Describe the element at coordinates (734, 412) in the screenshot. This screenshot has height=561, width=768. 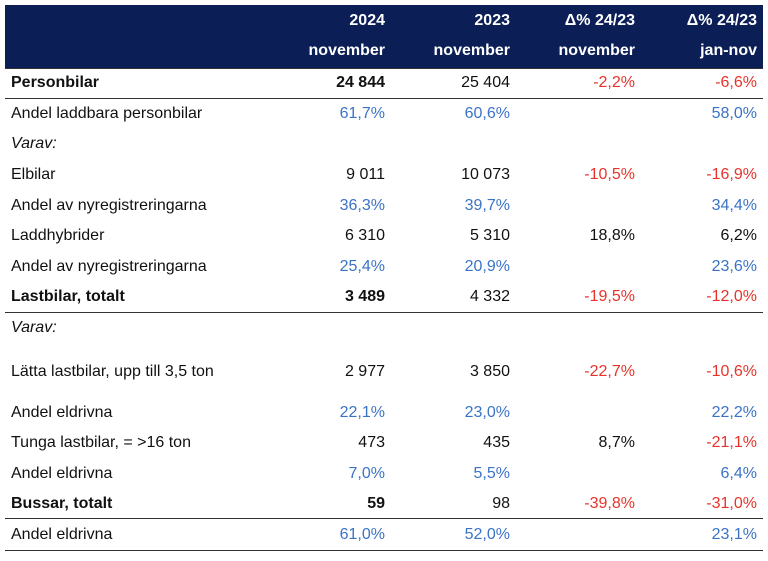
I see `delta-ytd: 22,2%` at that location.